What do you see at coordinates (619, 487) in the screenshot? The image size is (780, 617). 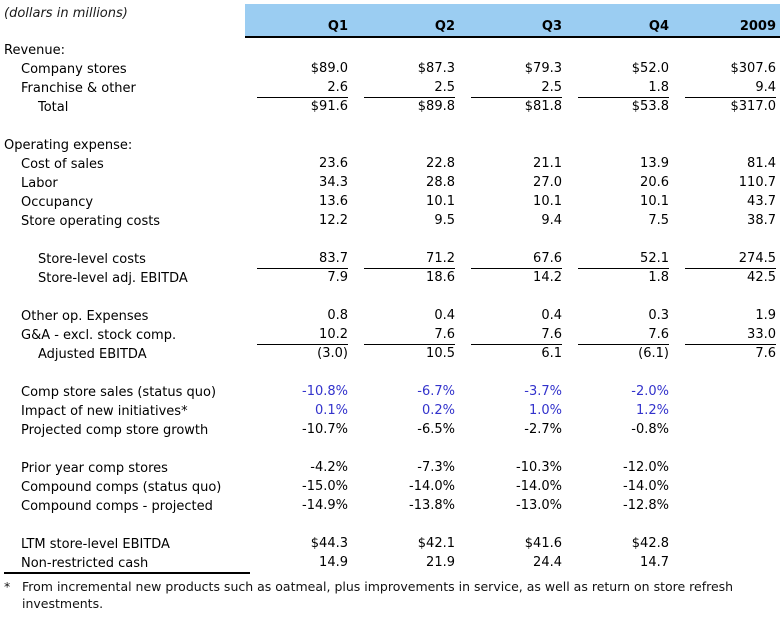 I see `value-cell-q4: -14.0%` at bounding box center [619, 487].